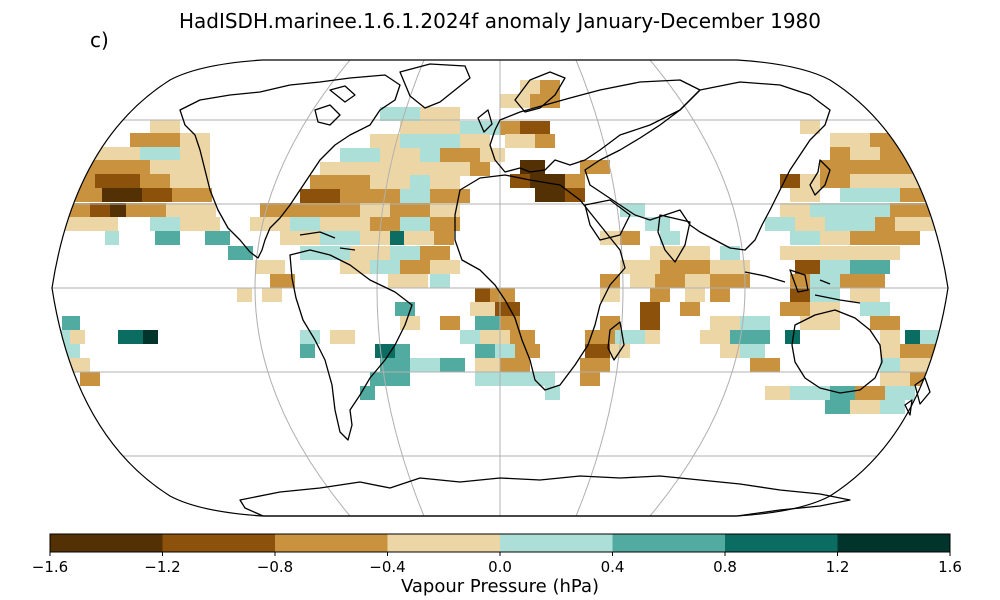 The width and height of the screenshot is (1000, 600). I want to click on colorbar-tick-label: 0.0, so click(500, 567).